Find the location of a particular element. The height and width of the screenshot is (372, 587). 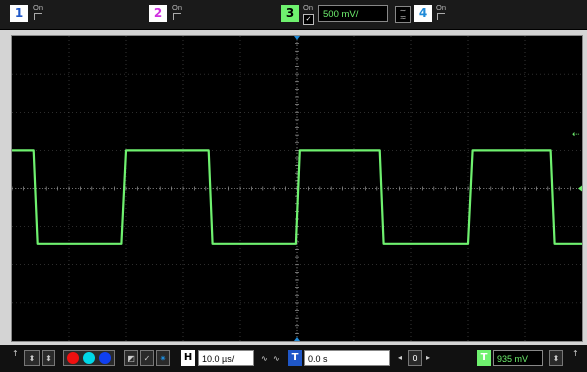

vertical-spinner-2: ⬍ is located at coordinates (48, 358).